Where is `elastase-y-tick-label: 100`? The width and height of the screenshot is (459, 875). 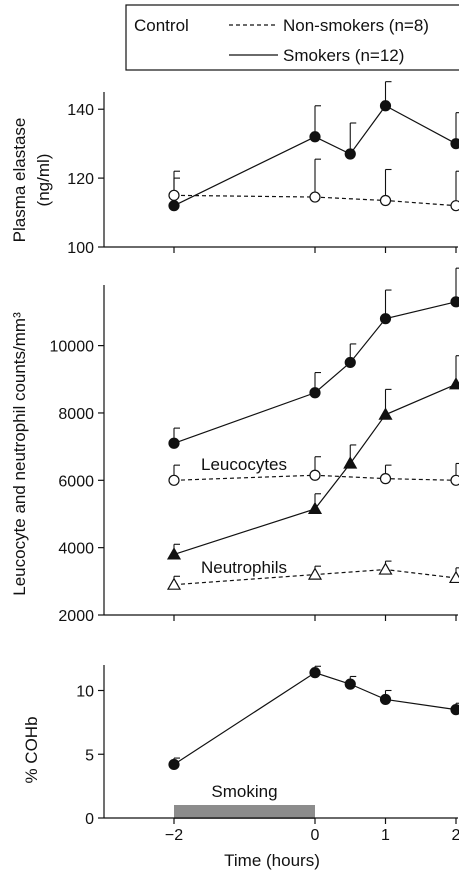
elastase-y-tick-label: 100 is located at coordinates (80, 248).